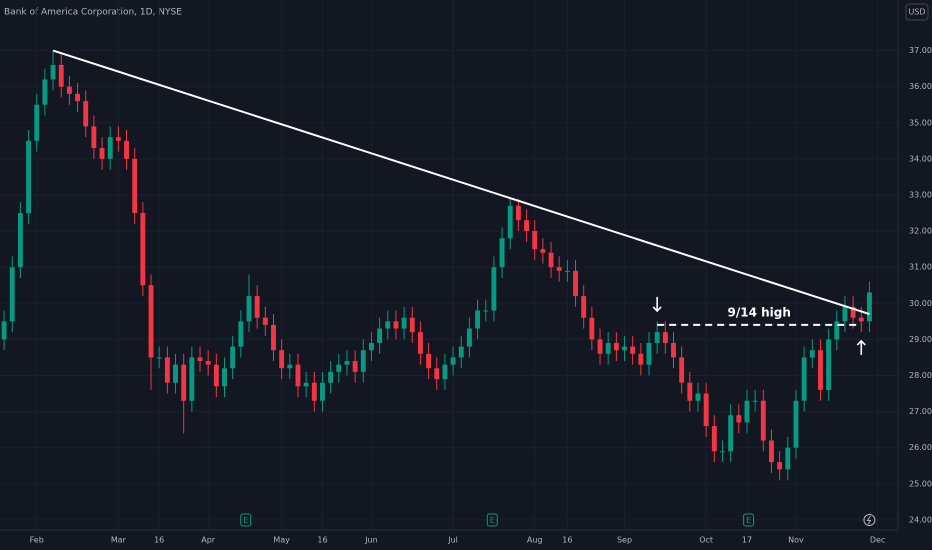  What do you see at coordinates (452, 540) in the screenshot?
I see `x-tick-label: Jul` at bounding box center [452, 540].